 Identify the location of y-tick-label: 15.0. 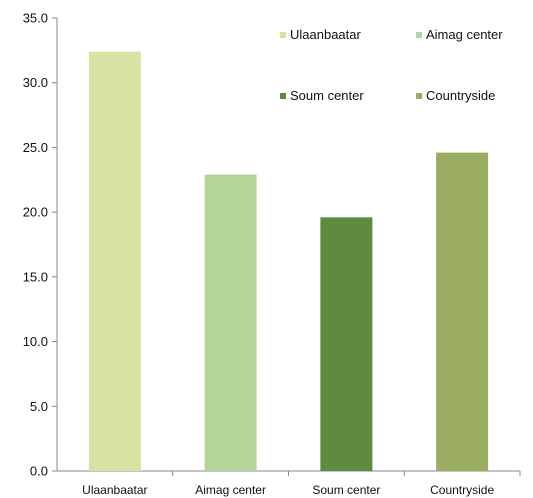
(35, 276).